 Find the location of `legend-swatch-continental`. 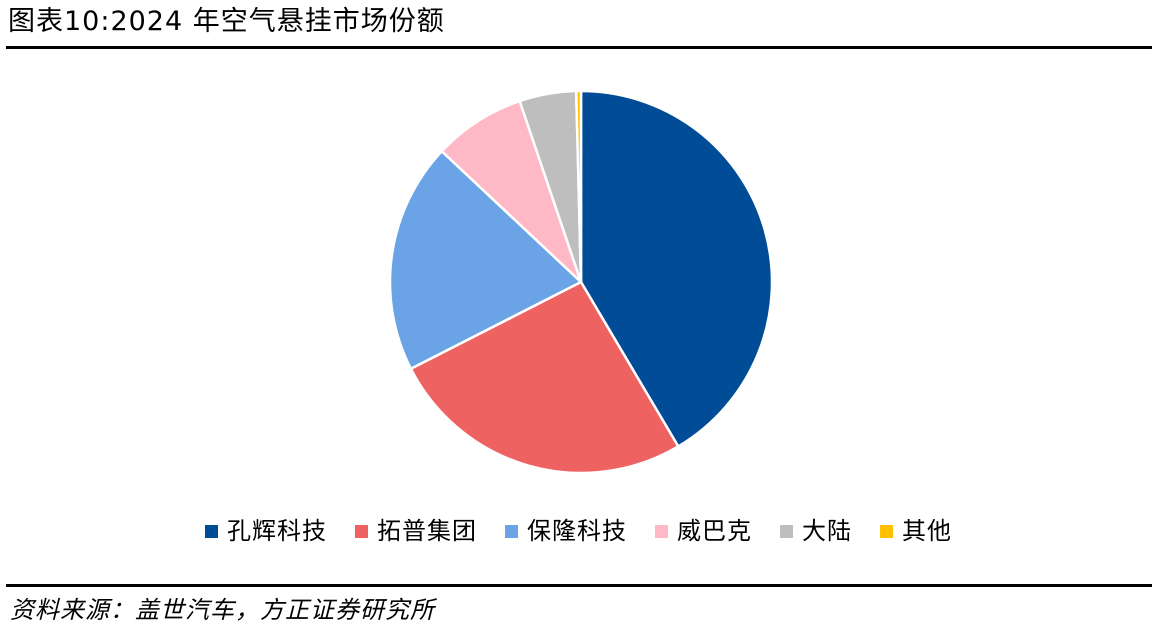

legend-swatch-continental is located at coordinates (786, 531).